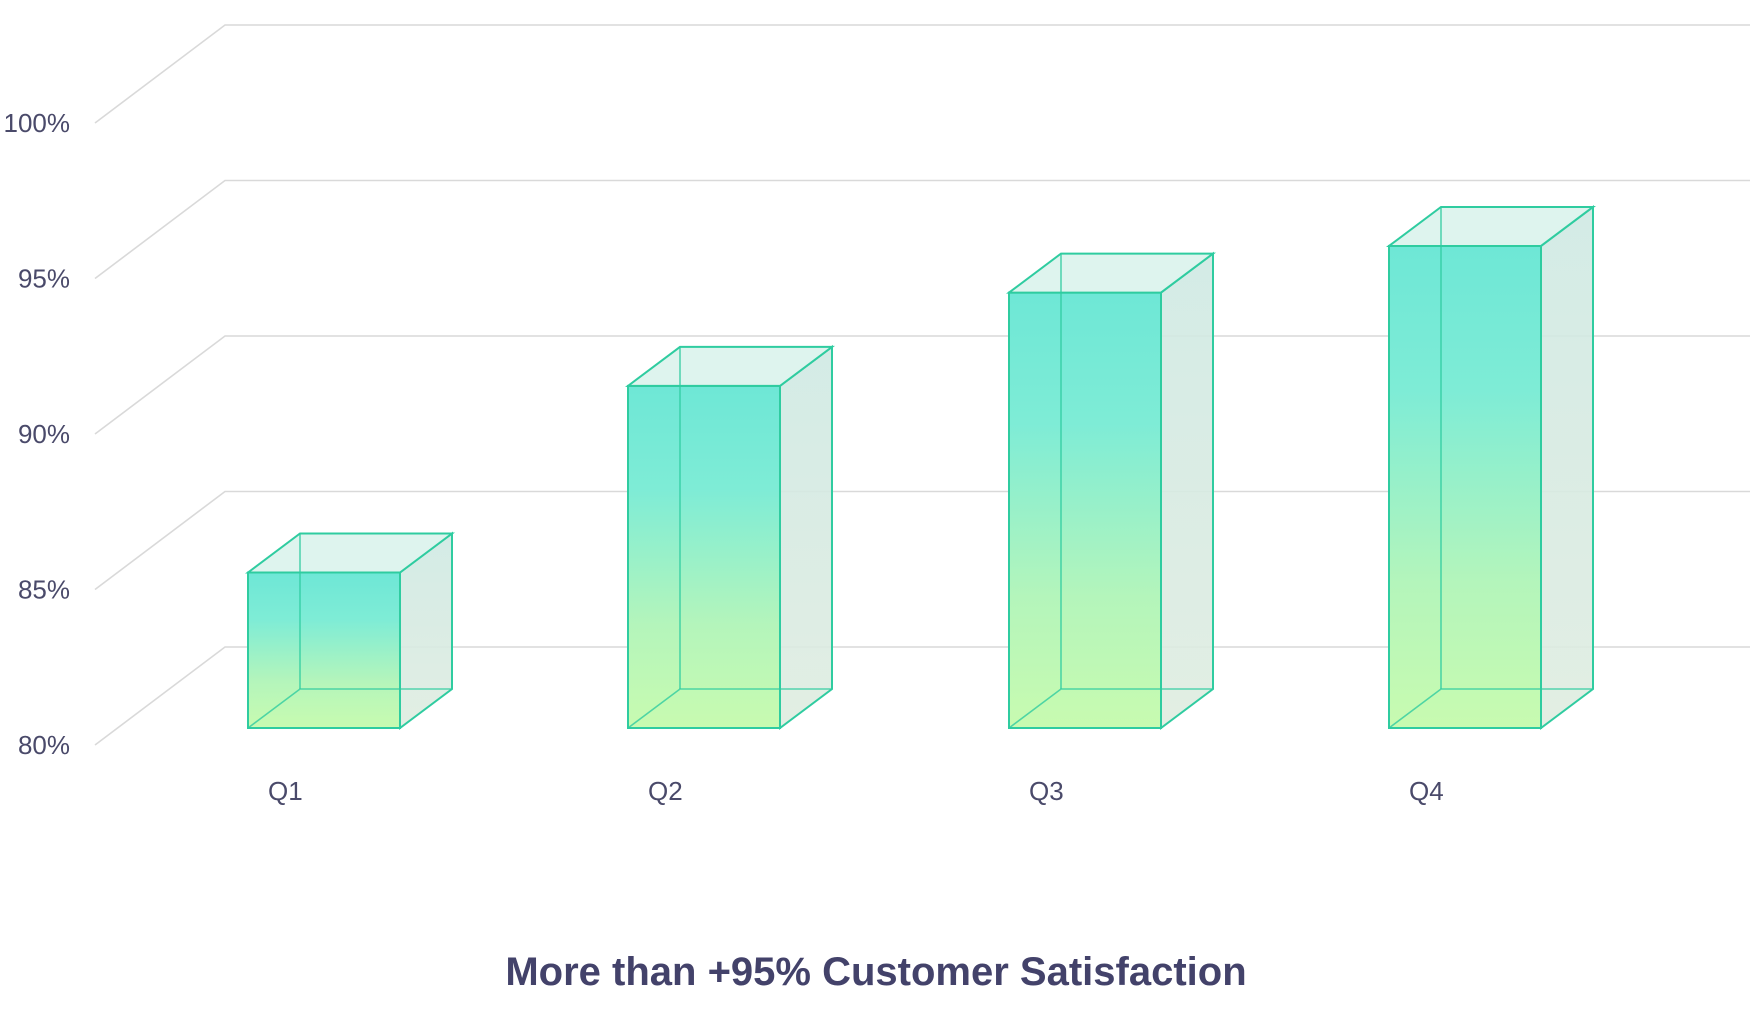 The width and height of the screenshot is (1752, 1016). What do you see at coordinates (665, 791) in the screenshot?
I see `x-tick-label-Q2: Q2` at bounding box center [665, 791].